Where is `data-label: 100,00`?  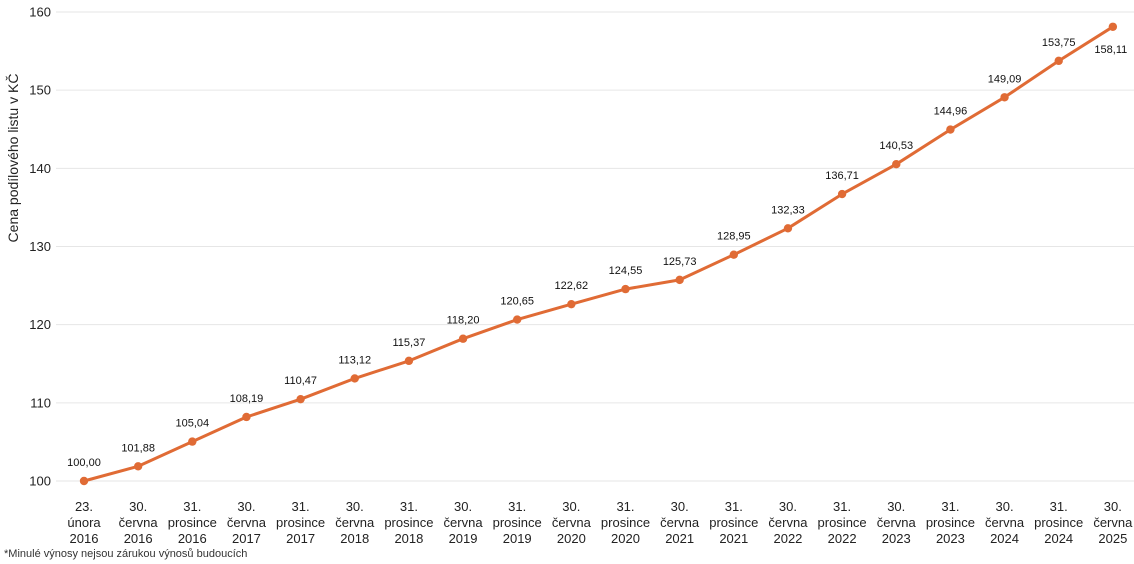 data-label: 100,00 is located at coordinates (84, 463).